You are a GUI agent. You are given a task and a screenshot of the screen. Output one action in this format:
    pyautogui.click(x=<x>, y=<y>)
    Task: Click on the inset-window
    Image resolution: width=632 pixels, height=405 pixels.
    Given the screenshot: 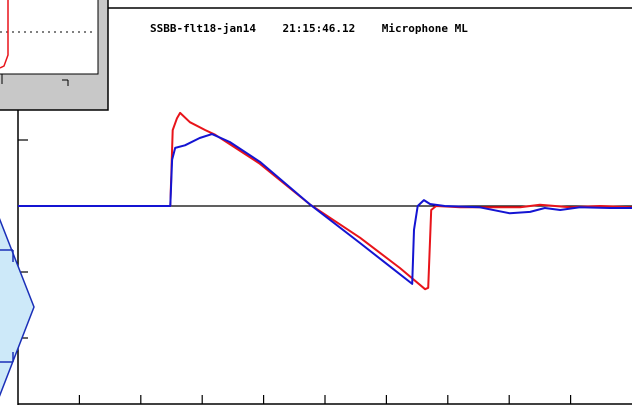 What is the action you would take?
    pyautogui.click(x=54, y=55)
    